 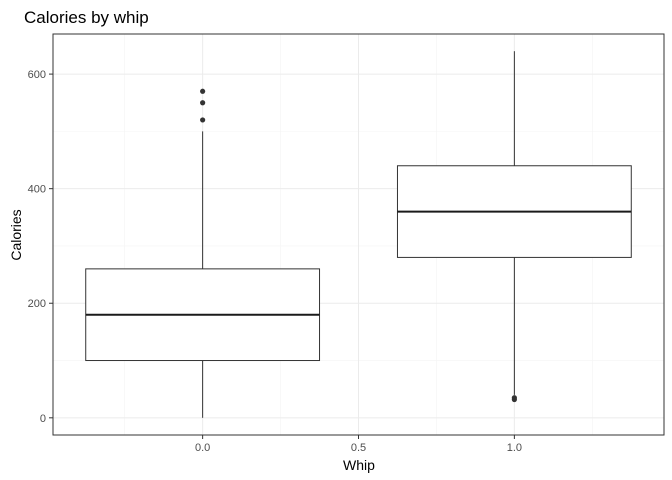 What do you see at coordinates (43, 419) in the screenshot?
I see `y-tick-label: 0` at bounding box center [43, 419].